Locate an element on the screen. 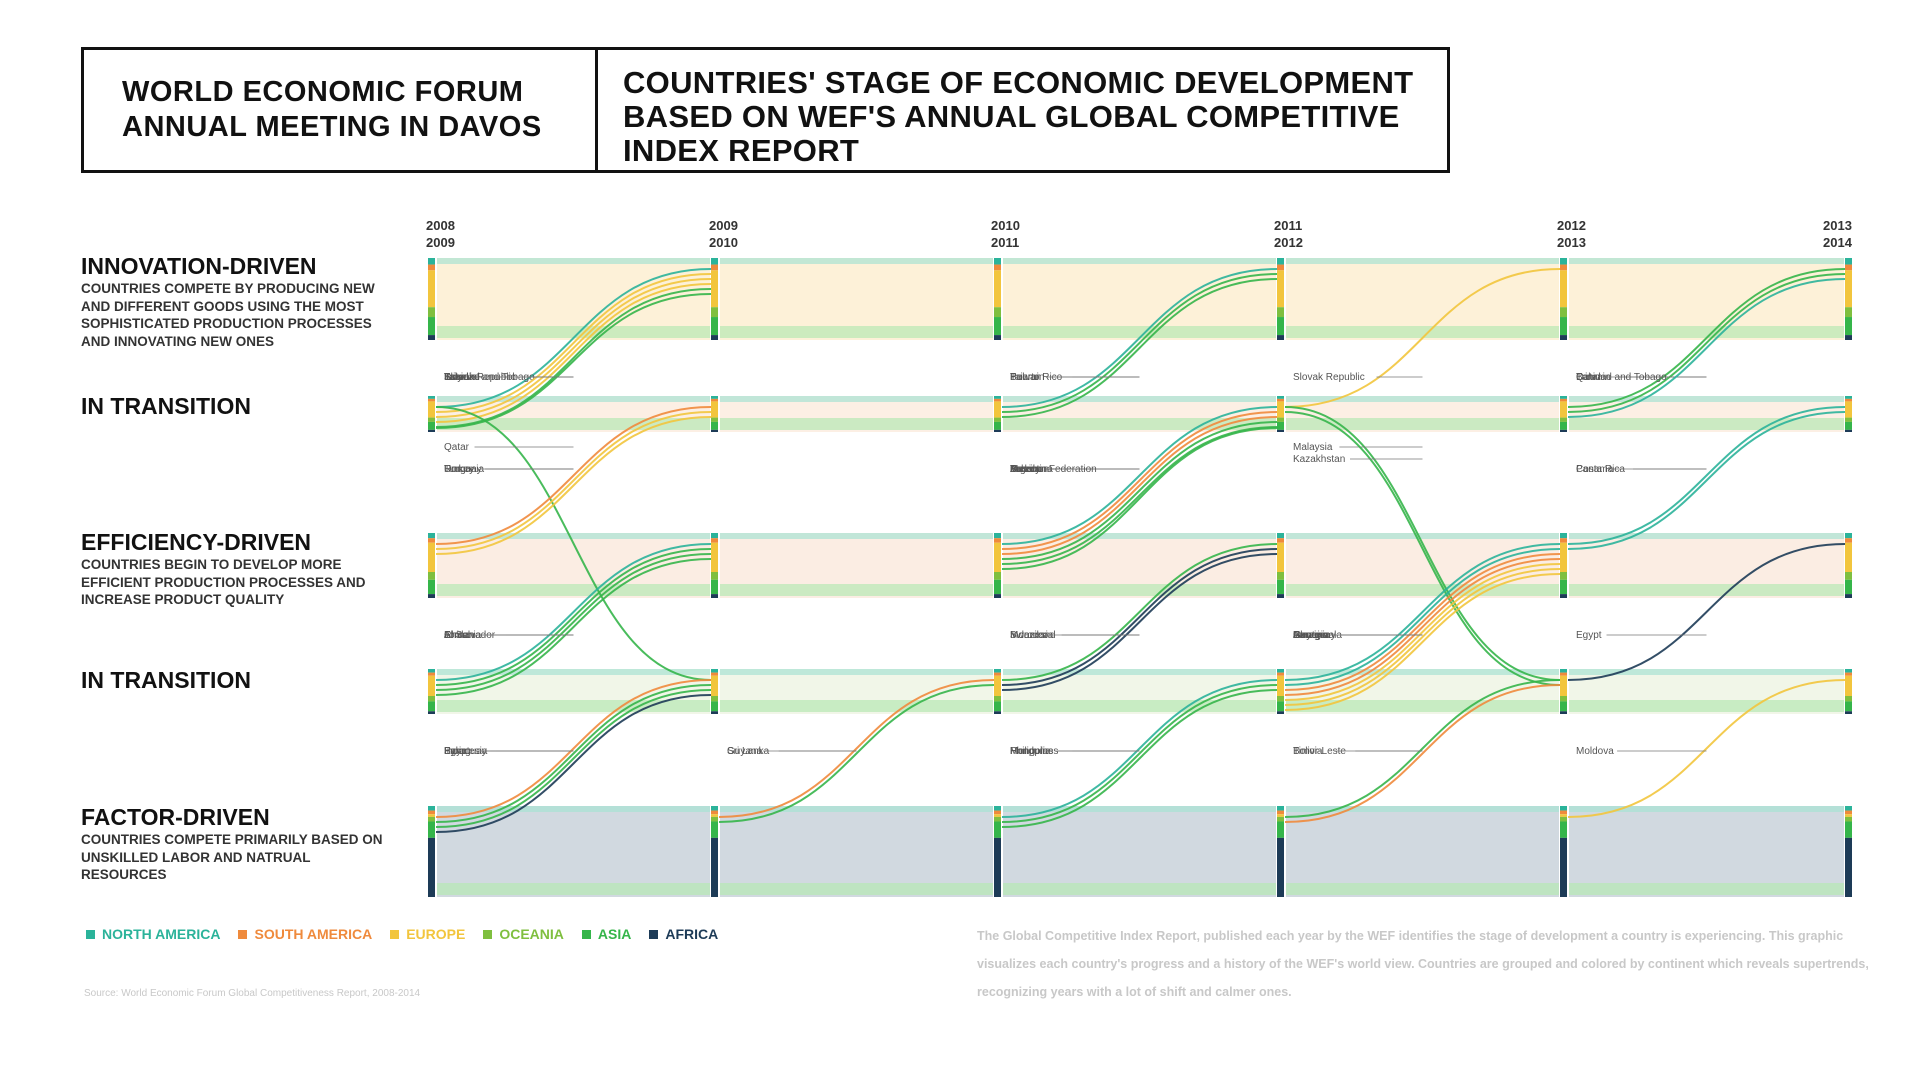 The width and height of the screenshot is (1920, 1083). country-label: Romania is located at coordinates (464, 469).